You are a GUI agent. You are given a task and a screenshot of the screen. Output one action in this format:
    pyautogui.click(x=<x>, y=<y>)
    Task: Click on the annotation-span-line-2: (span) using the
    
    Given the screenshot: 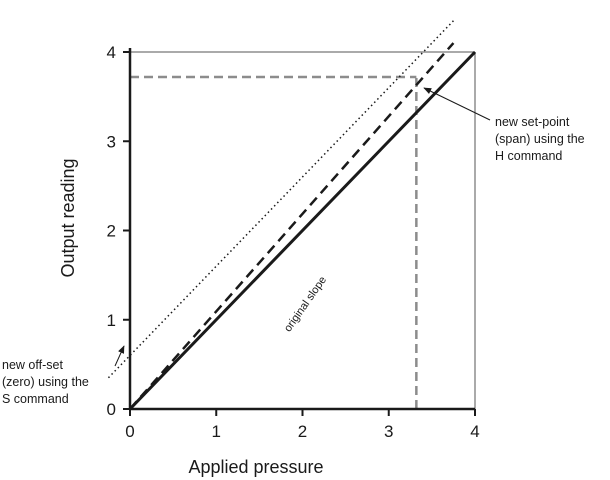 What is the action you would take?
    pyautogui.click(x=540, y=139)
    